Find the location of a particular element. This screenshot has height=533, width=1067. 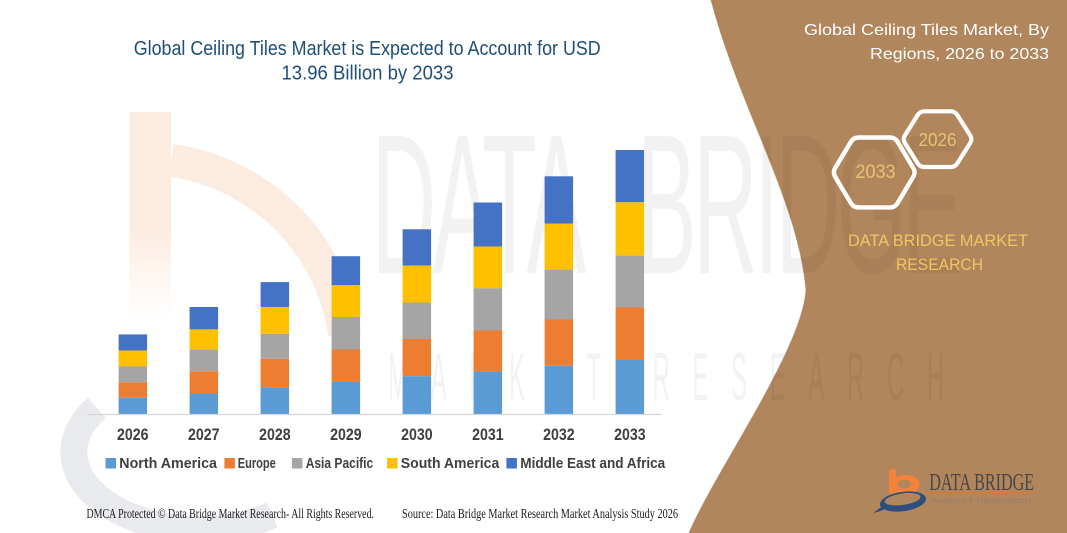

svg-text: DATA BRIDGE MARKET is located at coordinates (938, 241).